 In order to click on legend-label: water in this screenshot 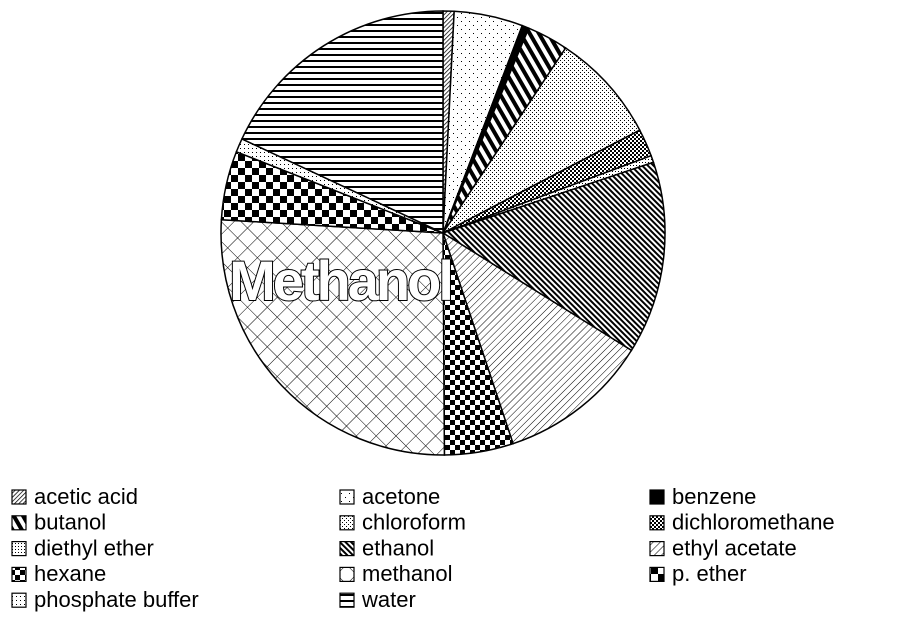, I will do `click(388, 599)`.